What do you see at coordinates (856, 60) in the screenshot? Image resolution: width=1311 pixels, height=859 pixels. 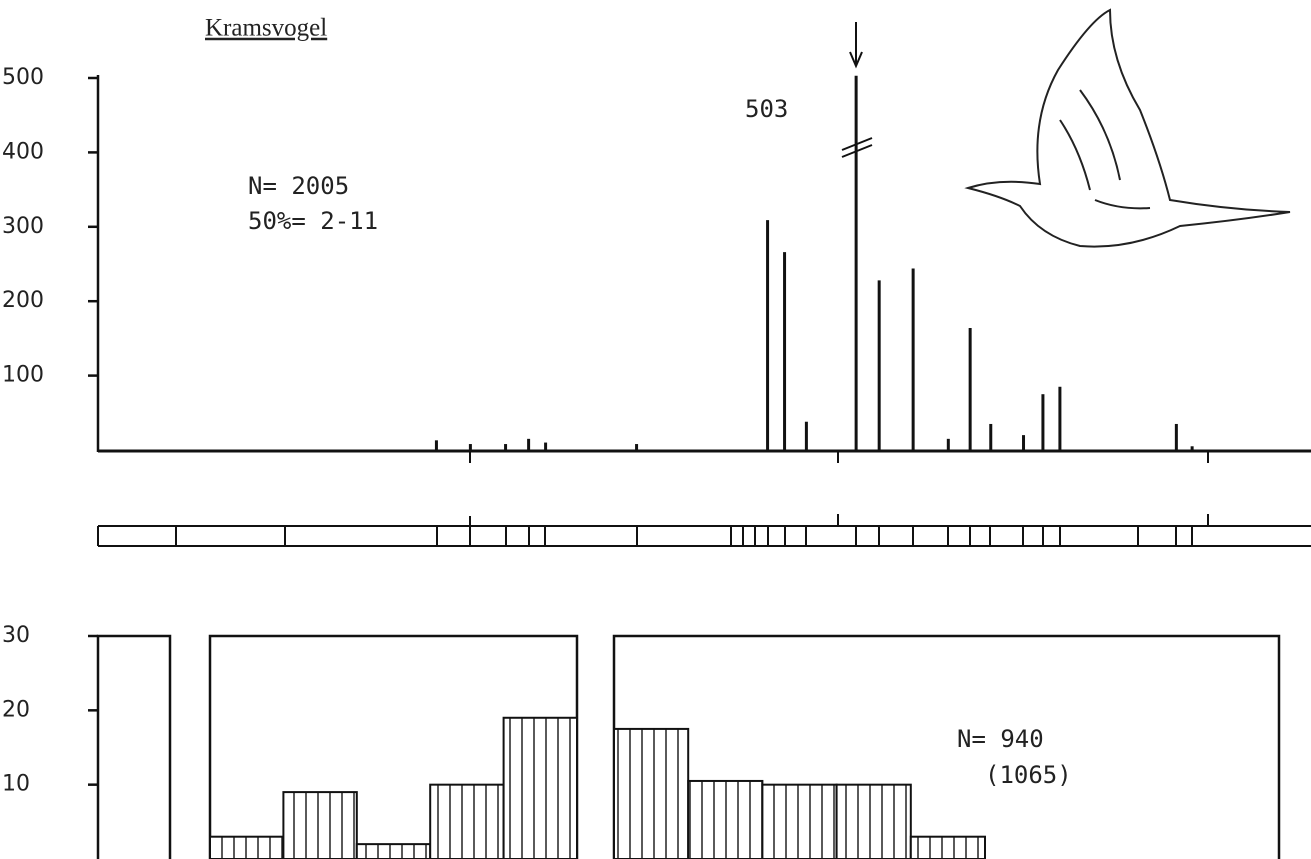 I see `arrow` at bounding box center [856, 60].